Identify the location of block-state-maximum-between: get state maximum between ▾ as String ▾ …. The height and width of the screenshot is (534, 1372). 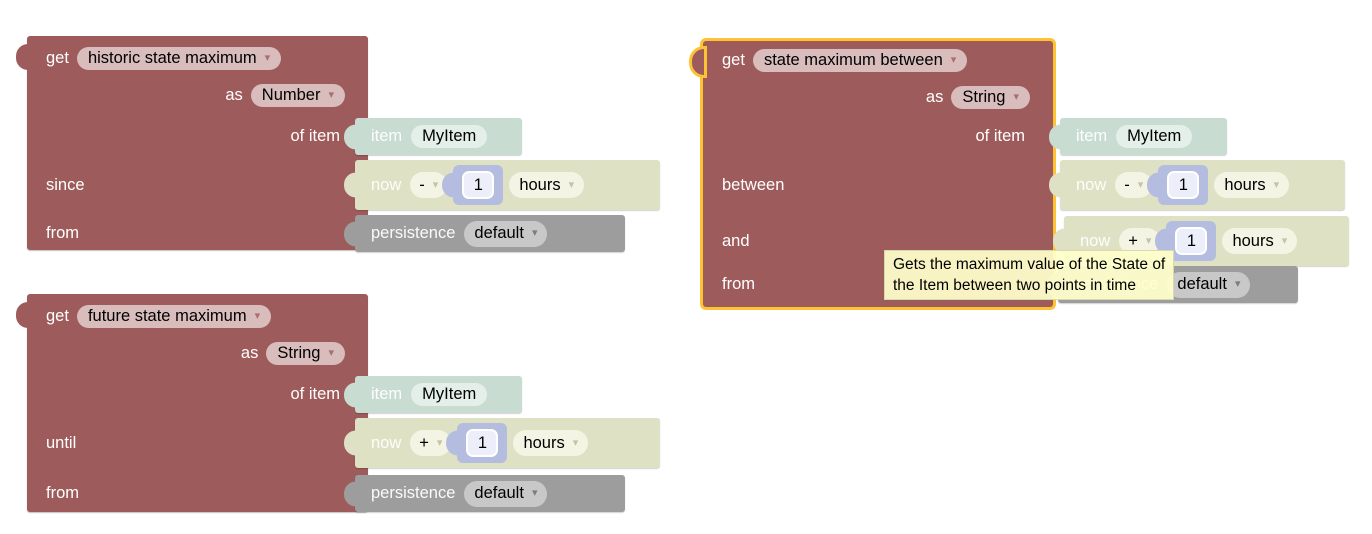
(872, 174).